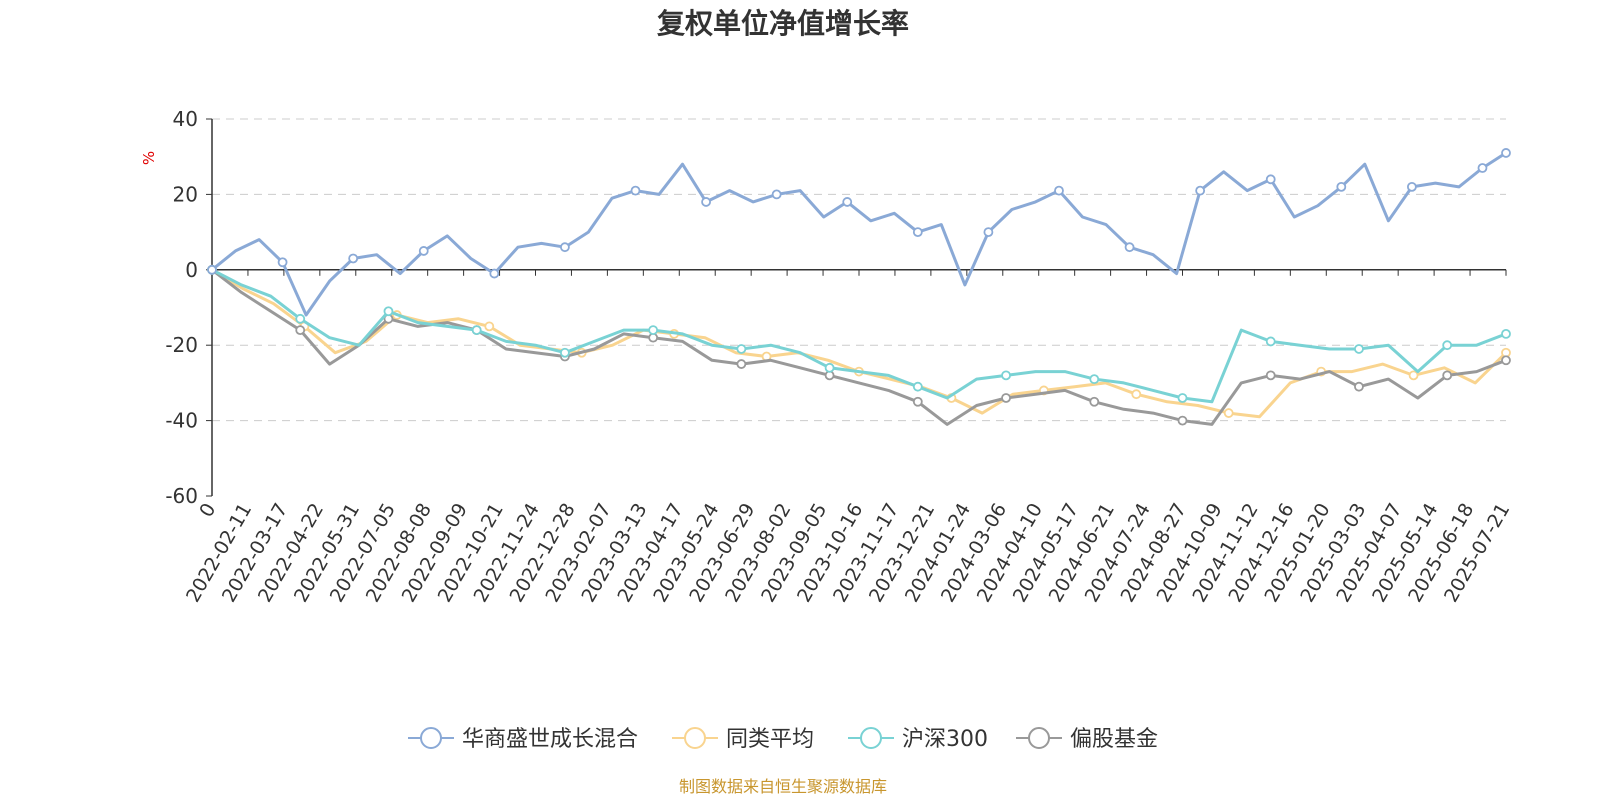 This screenshot has width=1600, height=800. What do you see at coordinates (181, 421) in the screenshot?
I see `y-tick-label: -40` at bounding box center [181, 421].